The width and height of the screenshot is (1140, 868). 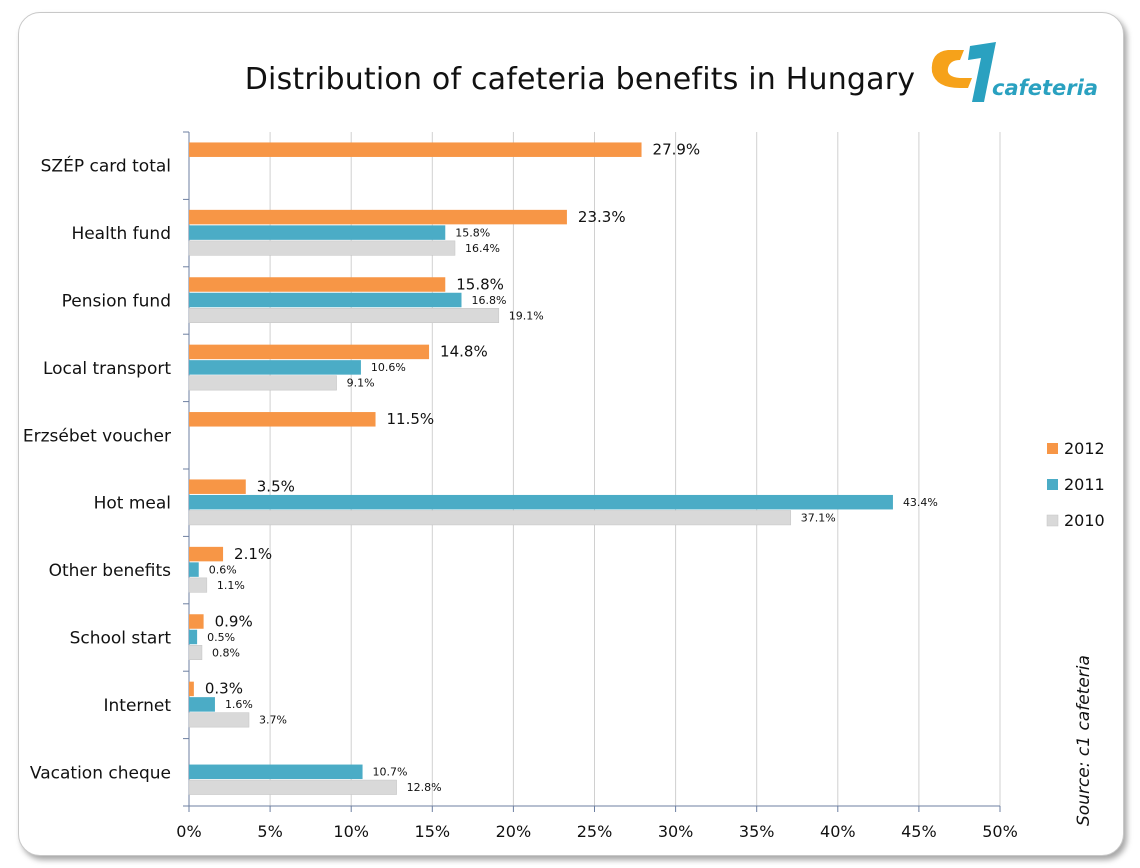 I want to click on cafeteria-logo, so click(x=963, y=72).